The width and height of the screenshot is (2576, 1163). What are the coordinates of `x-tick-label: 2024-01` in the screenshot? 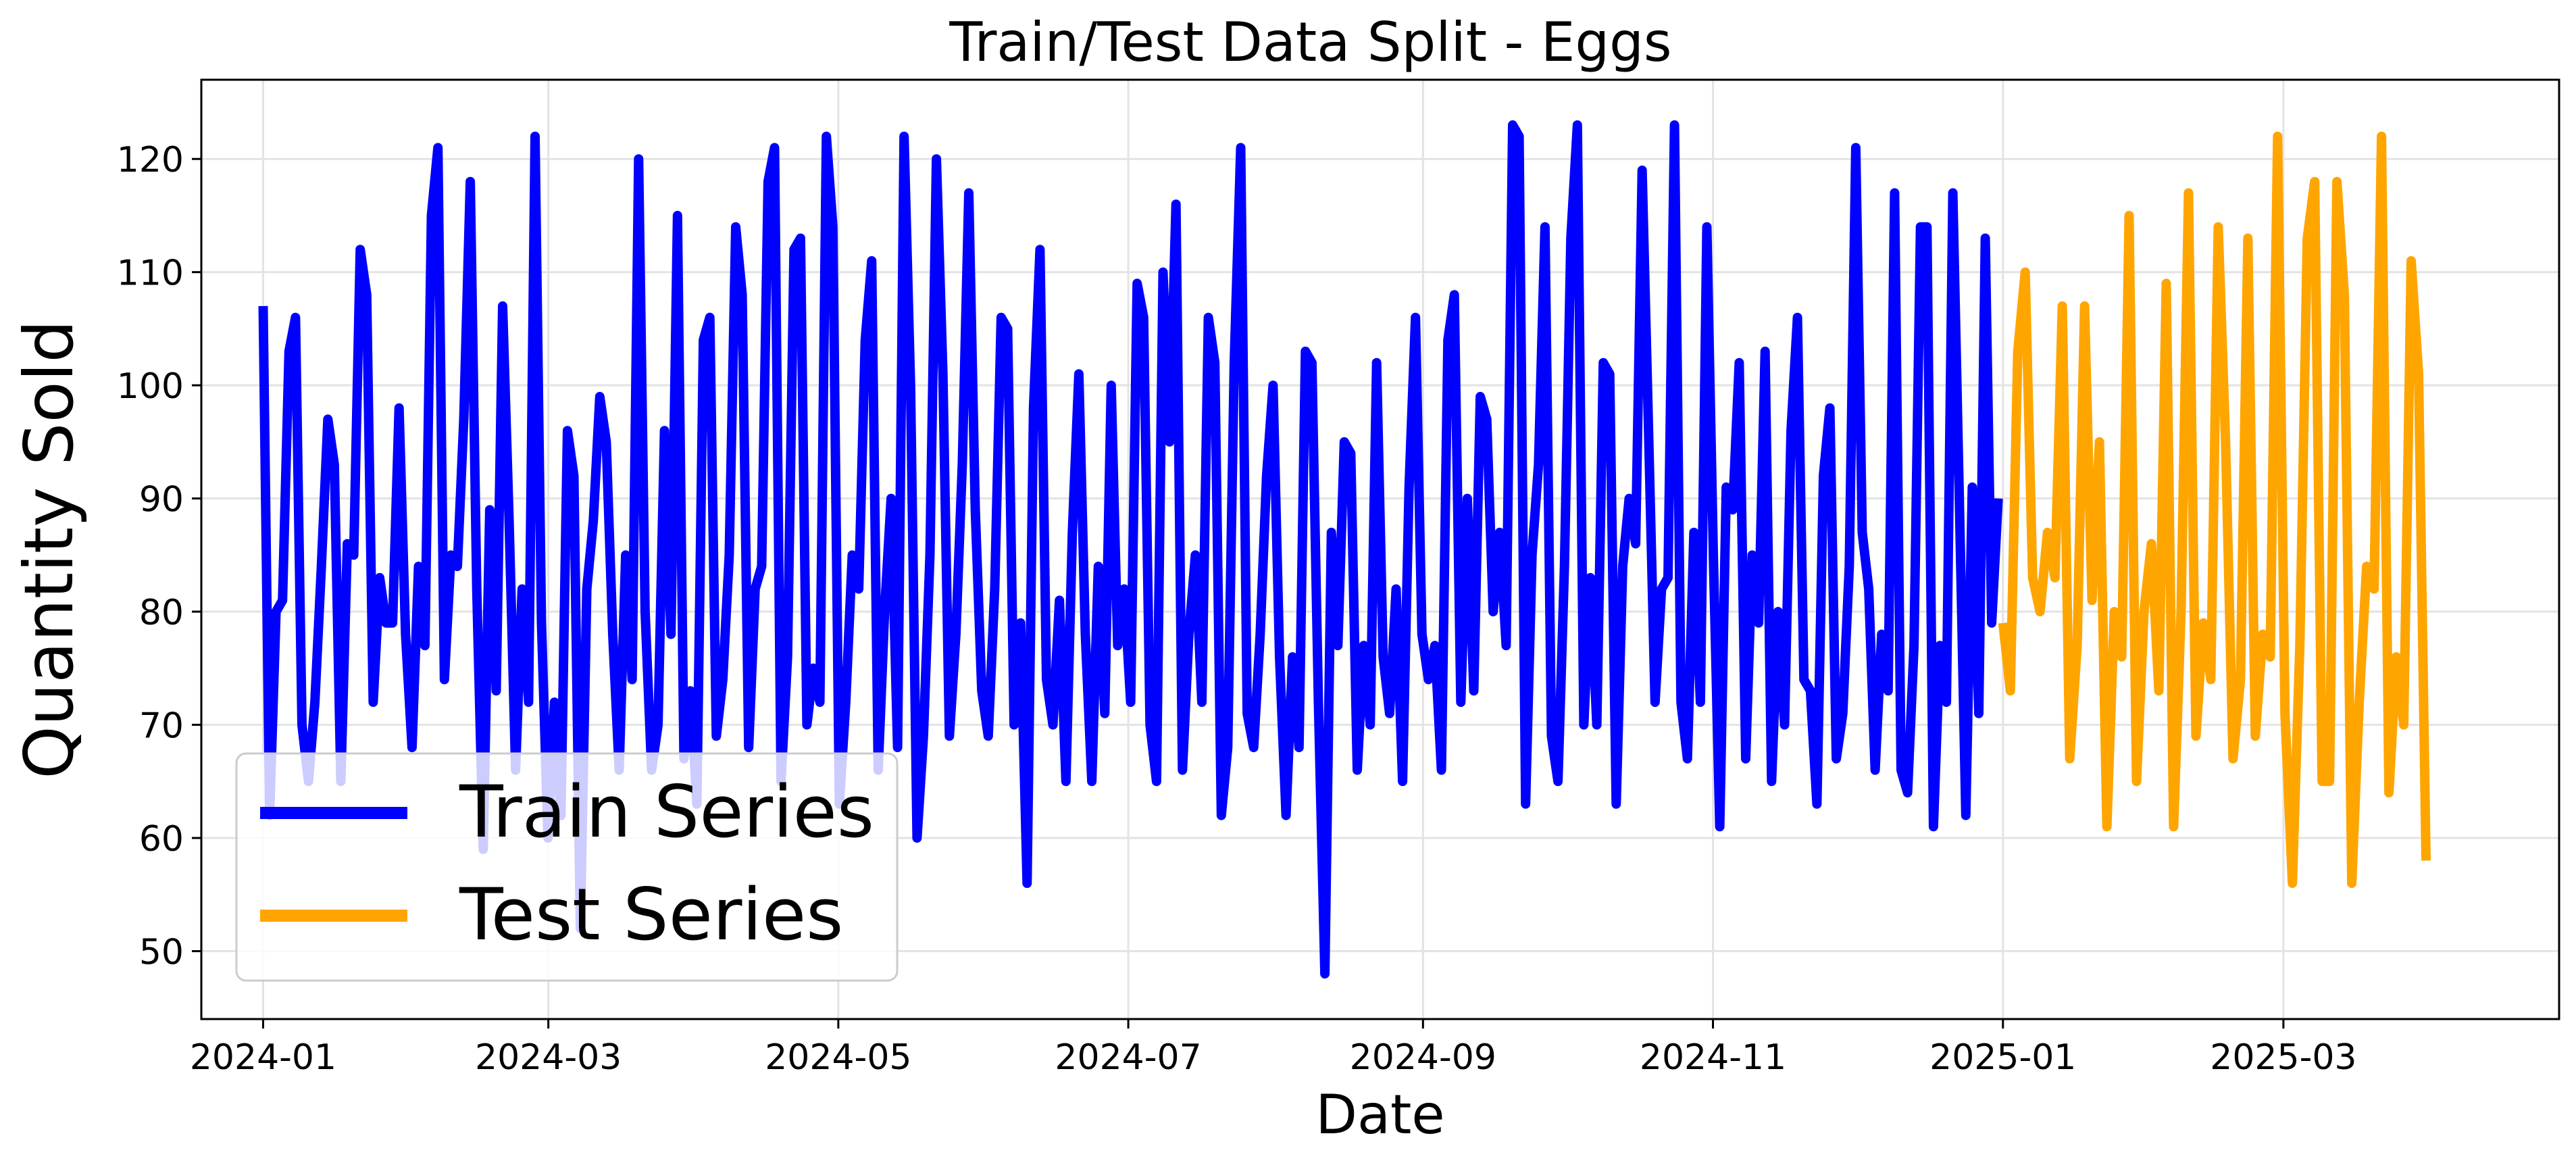 It's located at (263, 1057).